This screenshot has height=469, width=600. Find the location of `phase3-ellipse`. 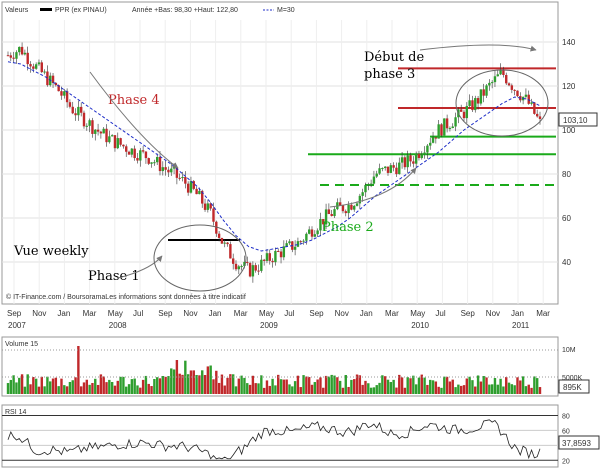

phase3-ellipse is located at coordinates (502, 103).